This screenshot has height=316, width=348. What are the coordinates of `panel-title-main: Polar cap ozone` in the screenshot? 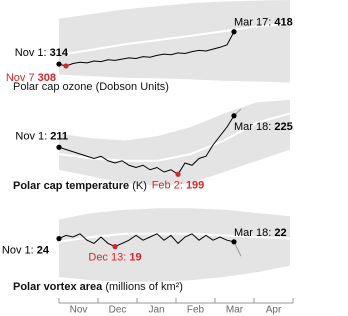 It's located at (53, 87).